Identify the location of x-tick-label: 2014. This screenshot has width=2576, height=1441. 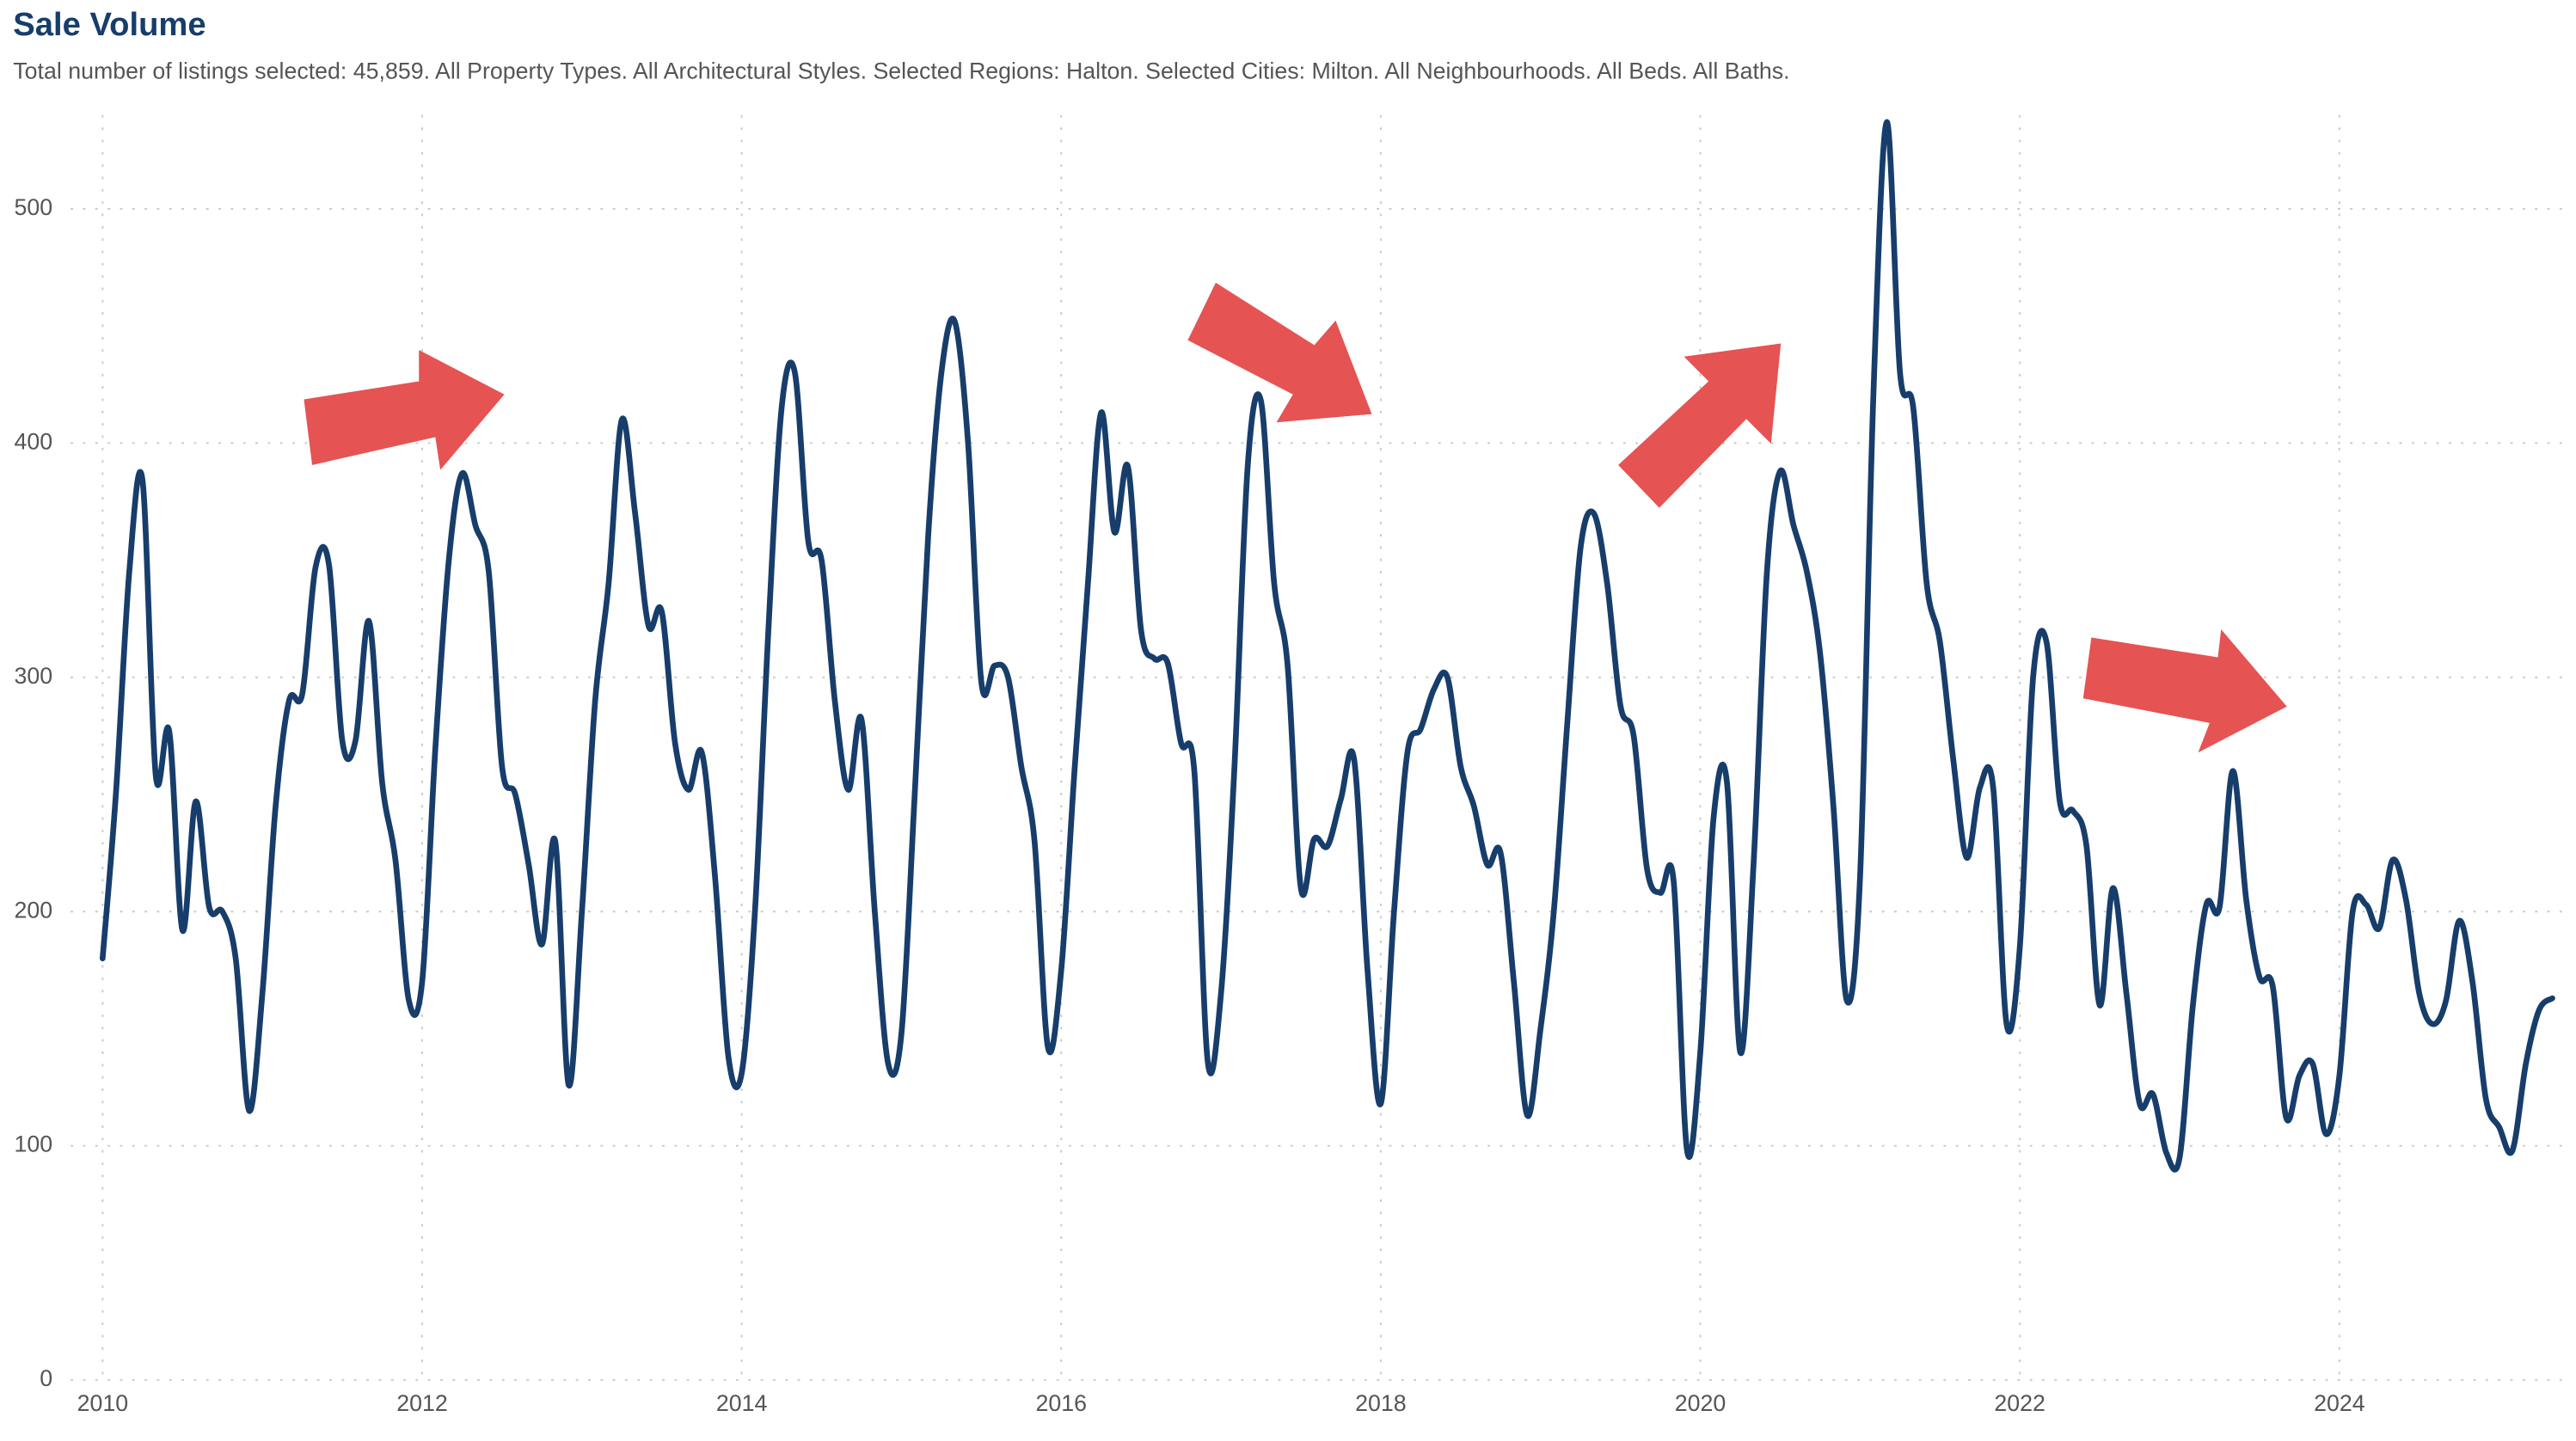
(742, 1403).